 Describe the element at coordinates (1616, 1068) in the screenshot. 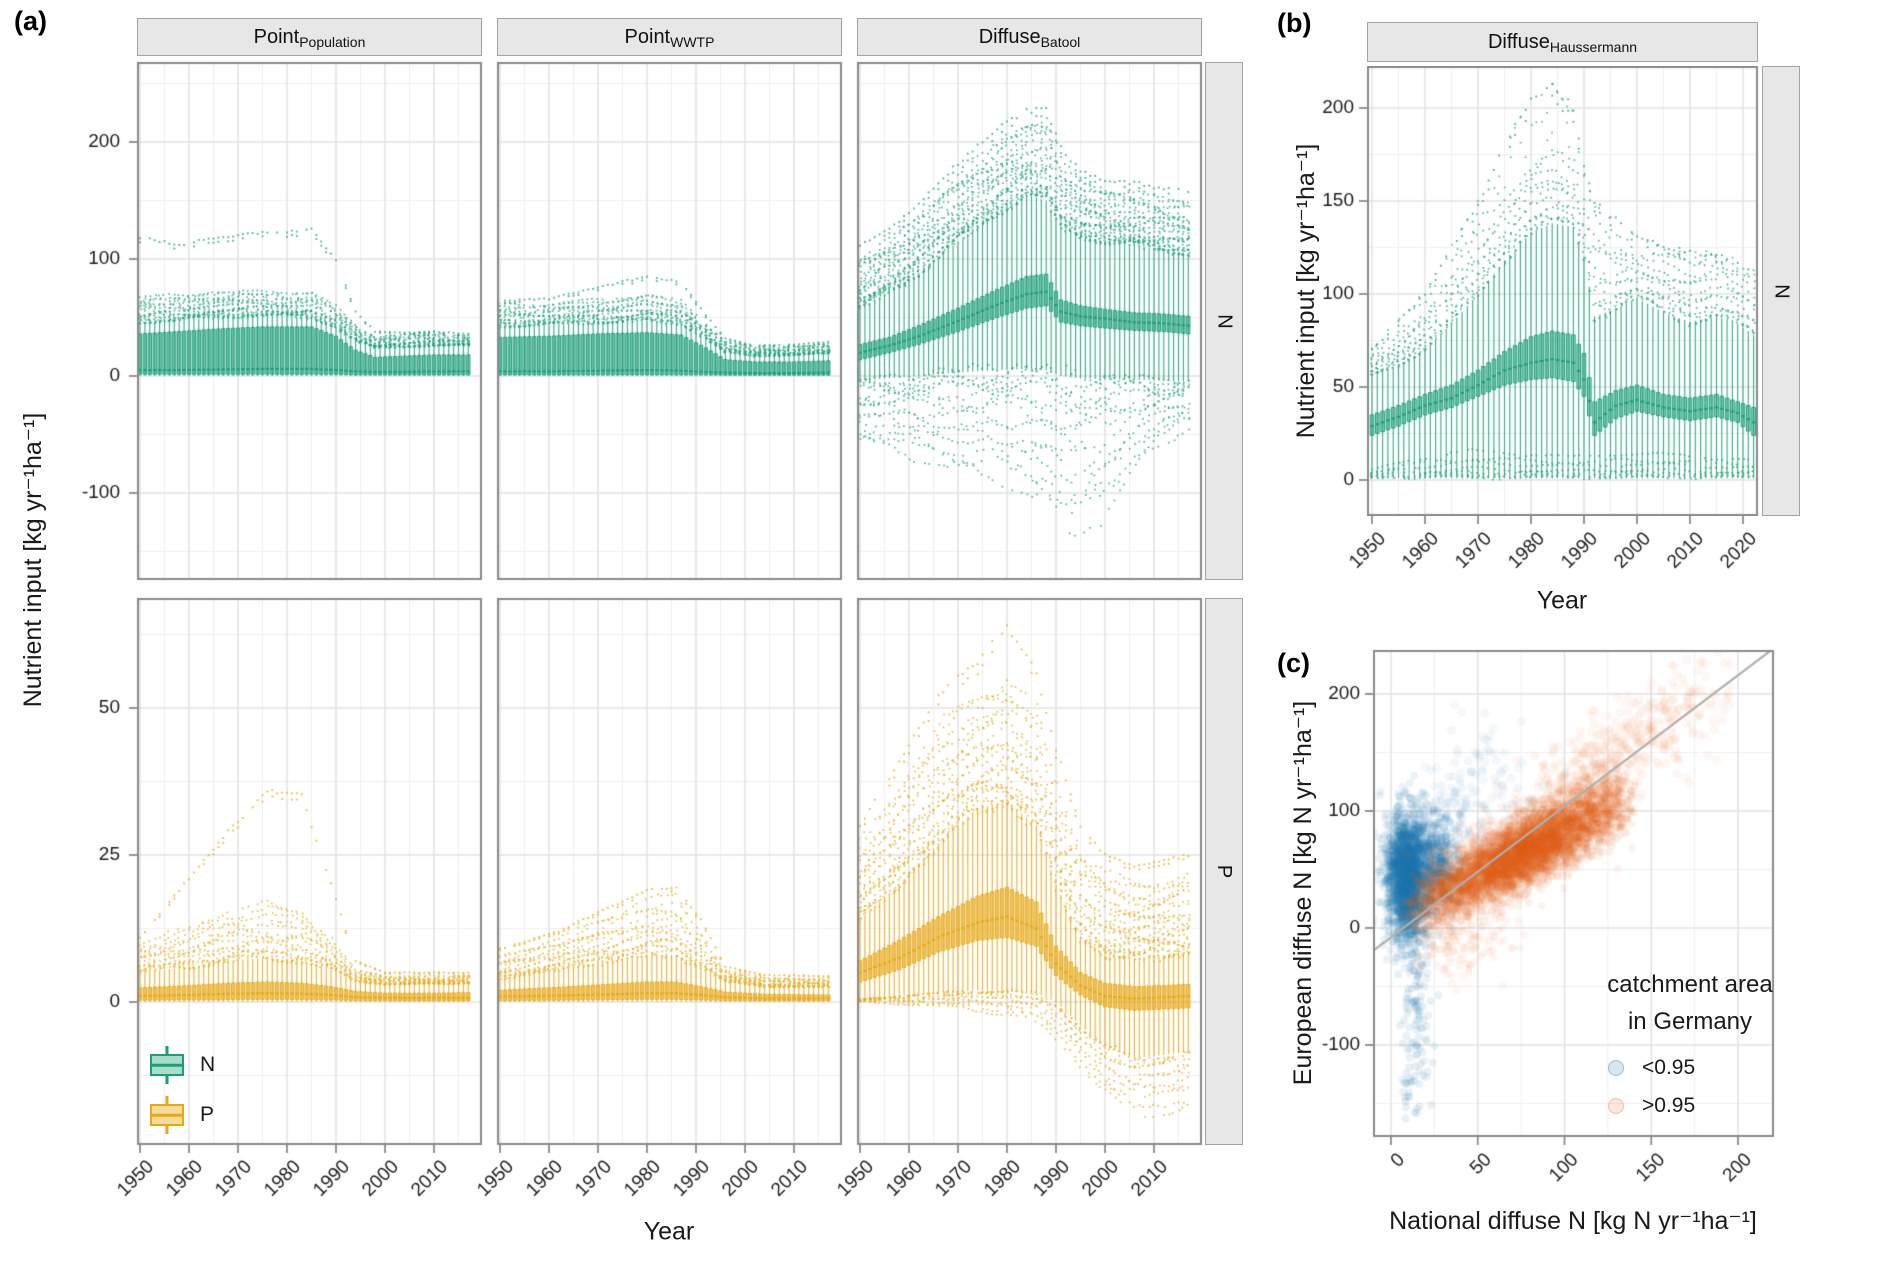

I see `scatter-glyph-blue-icon` at that location.